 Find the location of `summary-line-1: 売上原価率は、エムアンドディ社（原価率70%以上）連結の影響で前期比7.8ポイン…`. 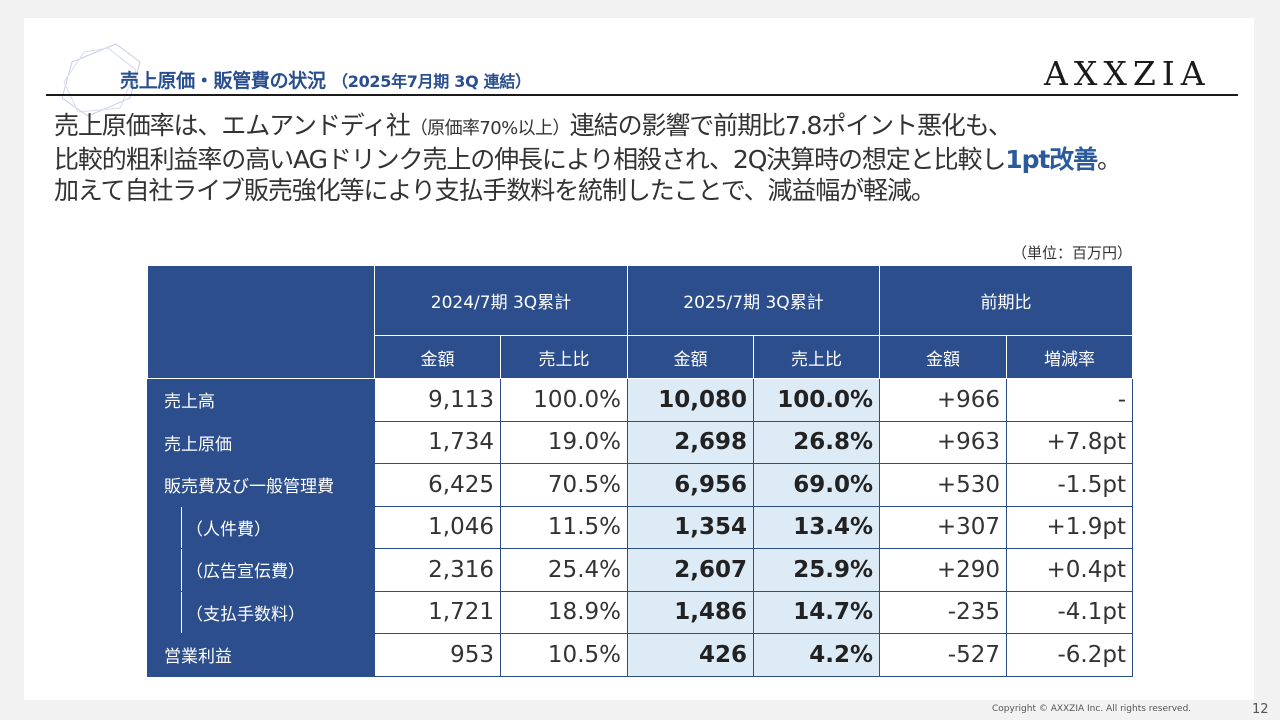

summary-line-1: 売上原価率は、エムアンドディ社（原価率70%以上）連結の影響で前期比7.8ポイン… is located at coordinates (649, 127).